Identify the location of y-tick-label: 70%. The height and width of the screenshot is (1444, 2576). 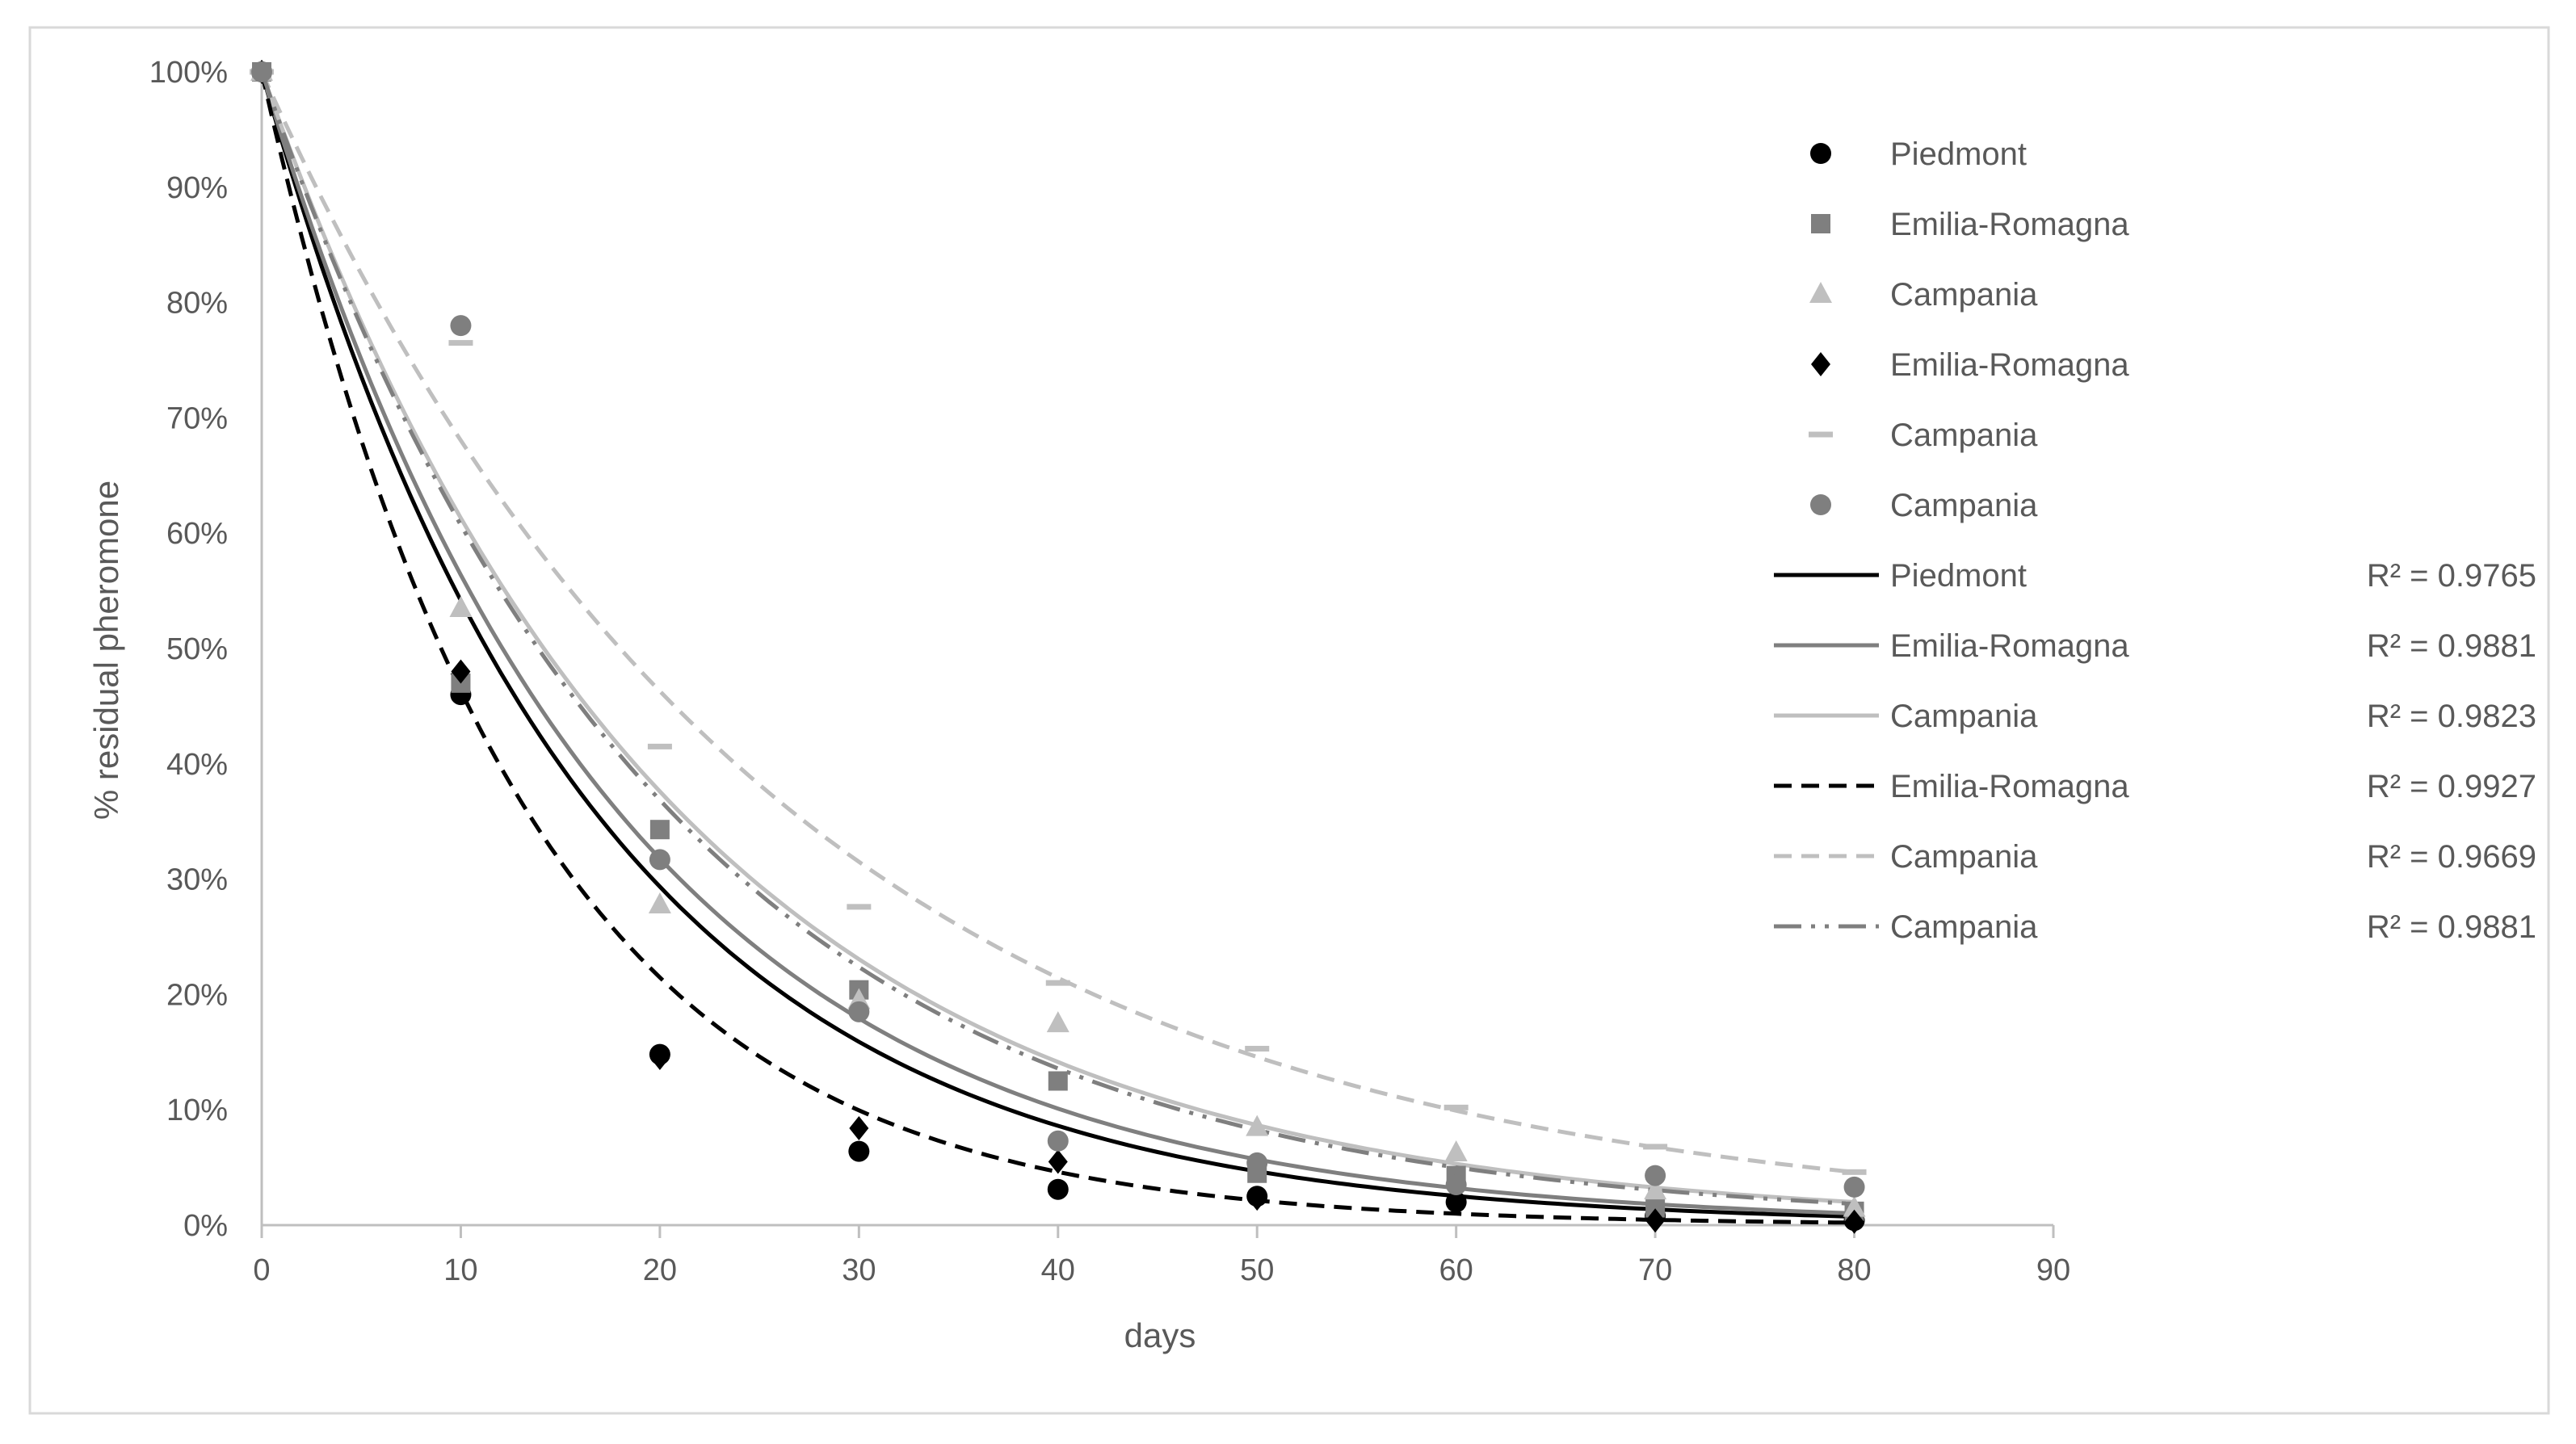
(197, 418).